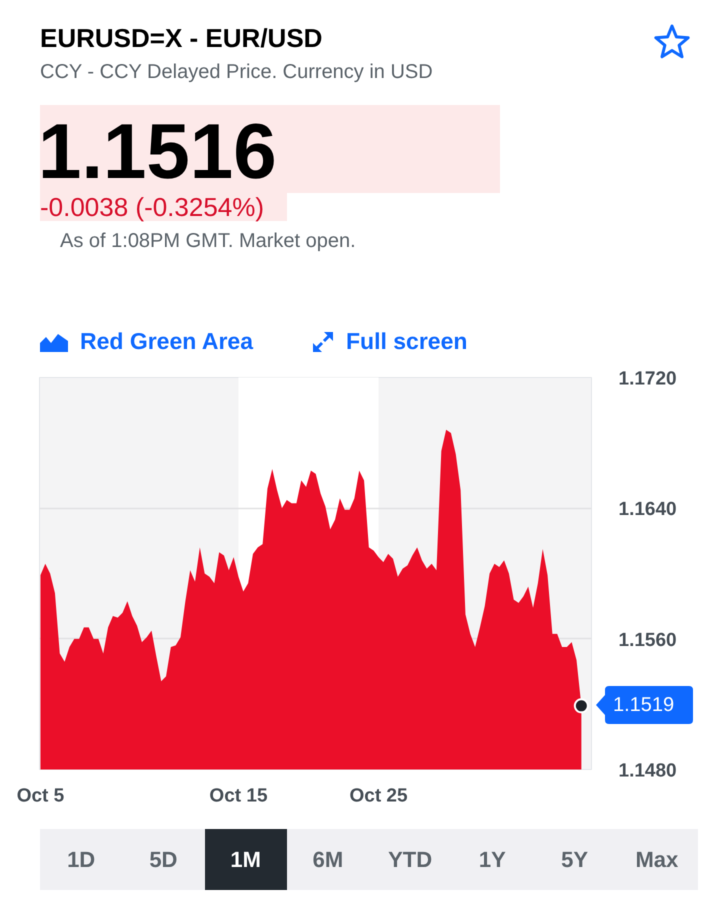 Image resolution: width=721 pixels, height=920 pixels. What do you see at coordinates (647, 771) in the screenshot?
I see `y-tick-label: 1.1480` at bounding box center [647, 771].